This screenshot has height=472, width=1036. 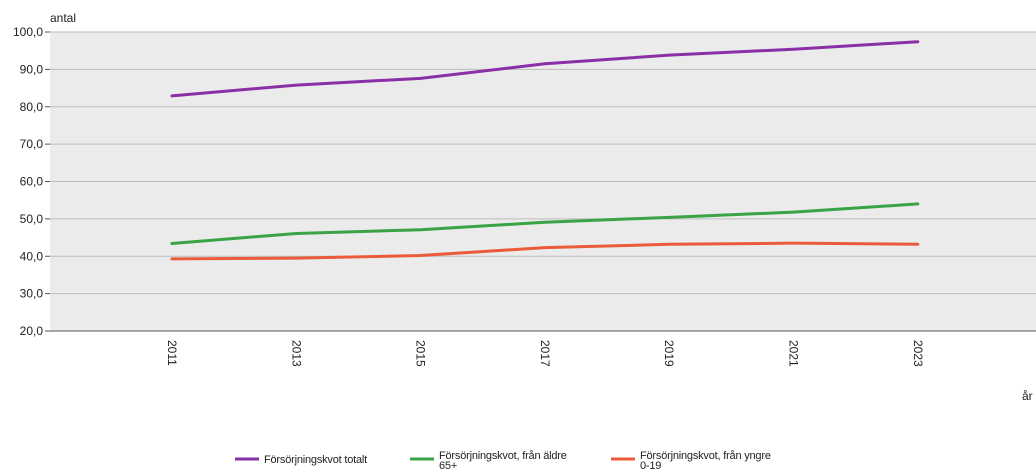 What do you see at coordinates (172, 353) in the screenshot?
I see `x-tick-label: 2011` at bounding box center [172, 353].